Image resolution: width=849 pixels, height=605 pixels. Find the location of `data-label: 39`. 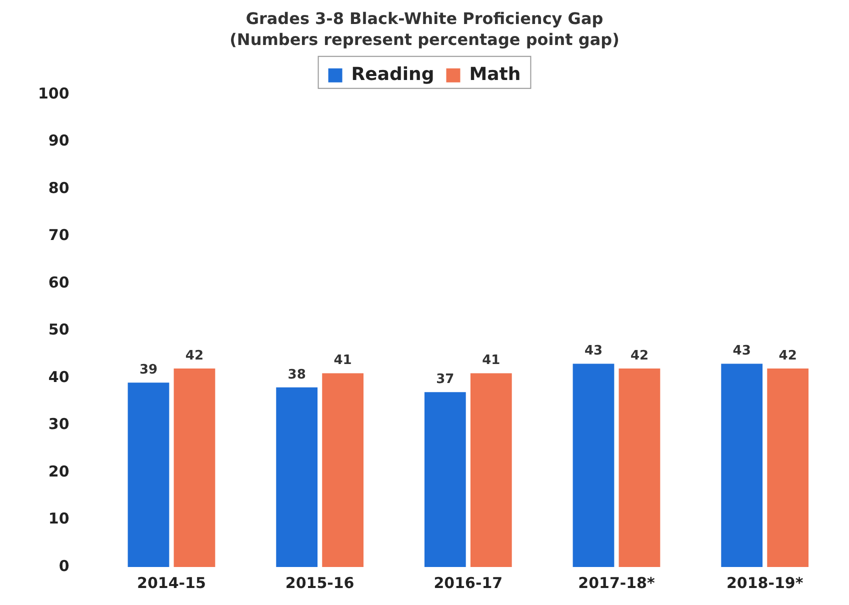

data-label: 39 is located at coordinates (148, 370).